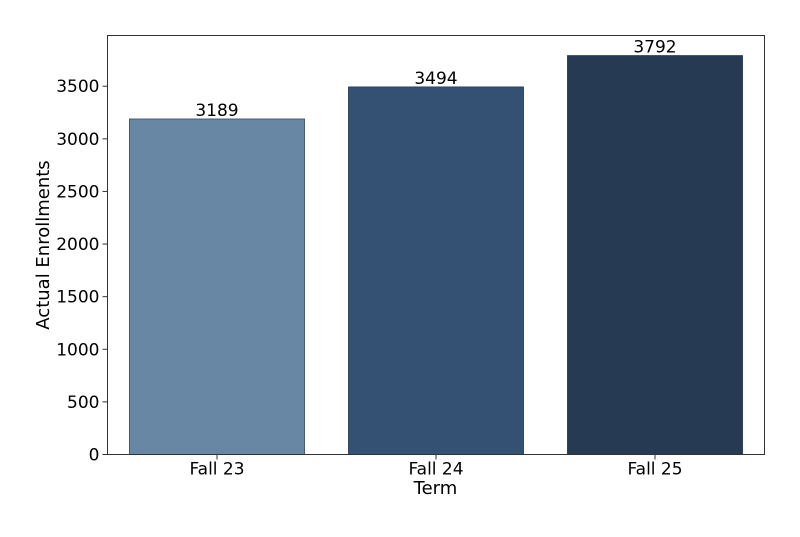  Describe the element at coordinates (77, 192) in the screenshot. I see `y-tick-label: 2500` at that location.